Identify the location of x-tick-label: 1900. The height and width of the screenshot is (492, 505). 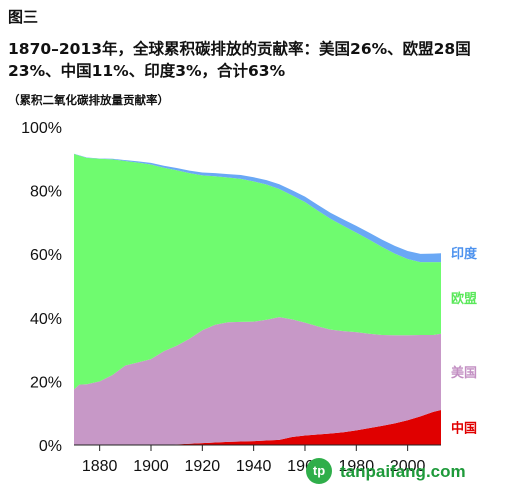
(151, 466).